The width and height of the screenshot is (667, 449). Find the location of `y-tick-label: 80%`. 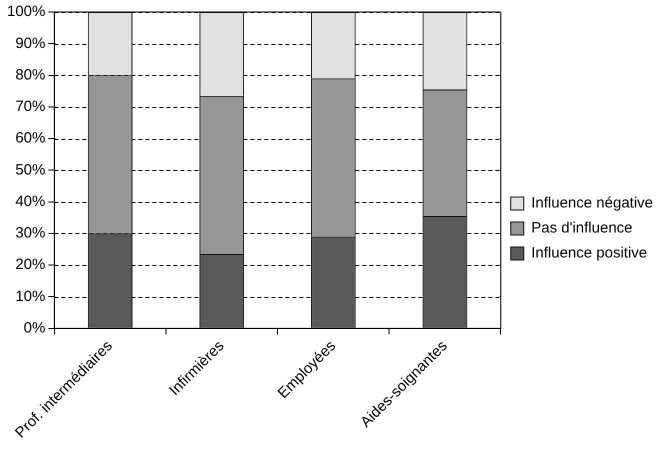

y-tick-label: 80% is located at coordinates (30, 75).